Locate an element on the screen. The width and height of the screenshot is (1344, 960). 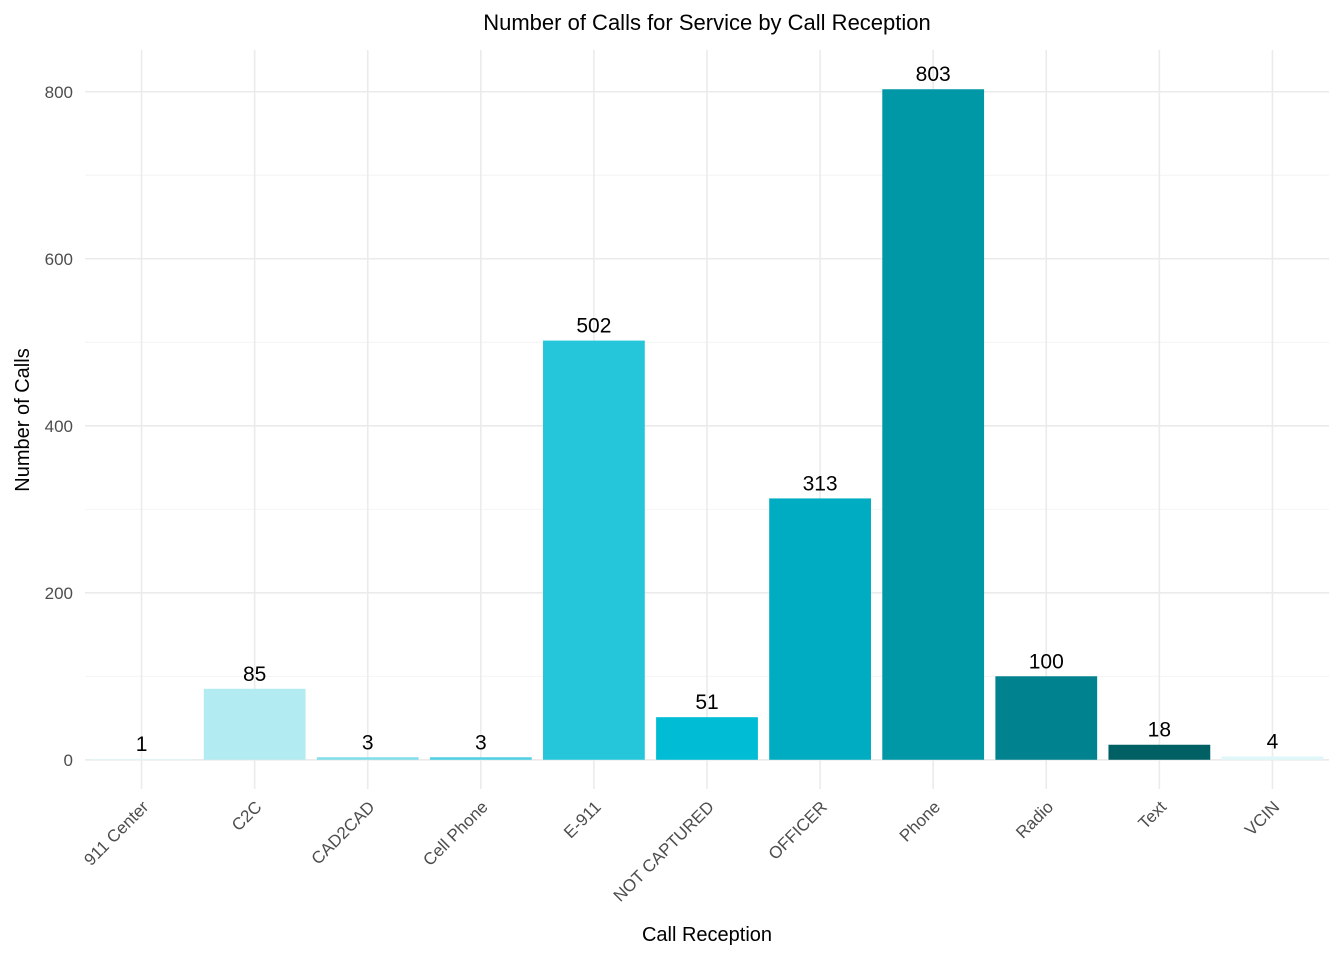
data-label: 803 is located at coordinates (933, 74).